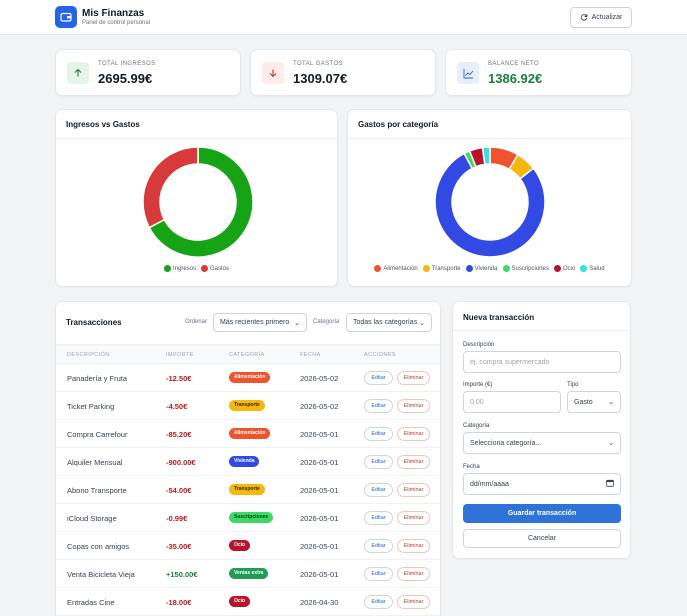  I want to click on kpi-net-balance: BALANCE NETO 1386.92€, so click(538, 72).